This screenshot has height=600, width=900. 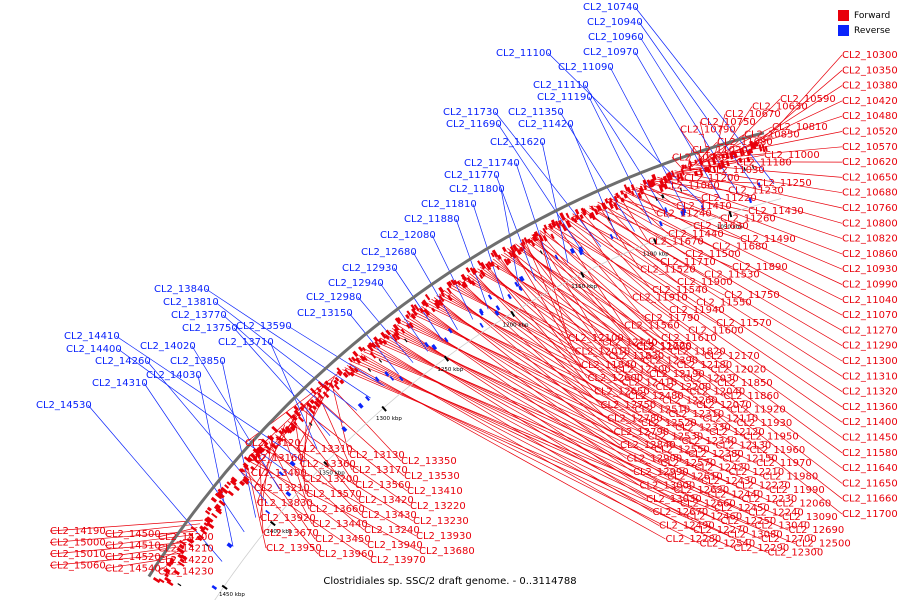 What do you see at coordinates (681, 512) in the screenshot?
I see `gene-label: CL2_12670` at bounding box center [681, 512].